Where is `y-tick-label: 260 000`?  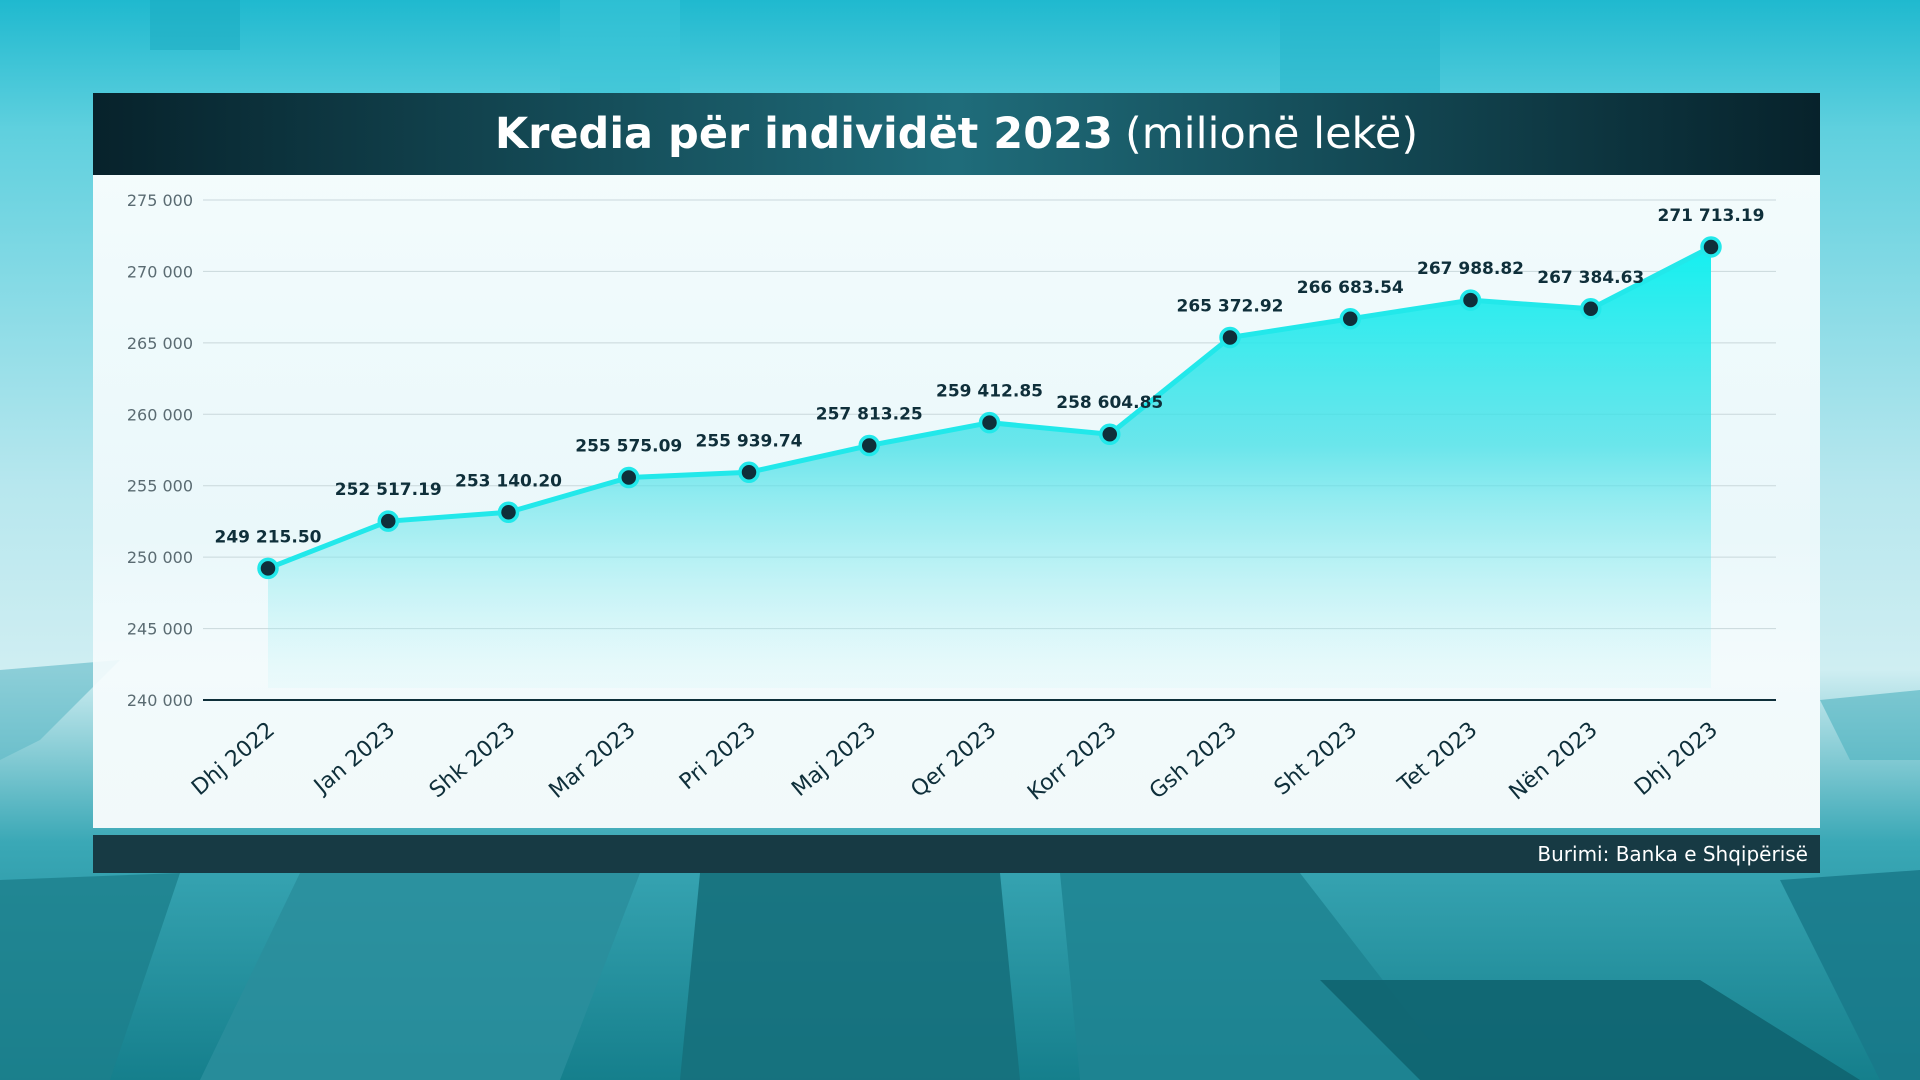 y-tick-label: 260 000 is located at coordinates (160, 414).